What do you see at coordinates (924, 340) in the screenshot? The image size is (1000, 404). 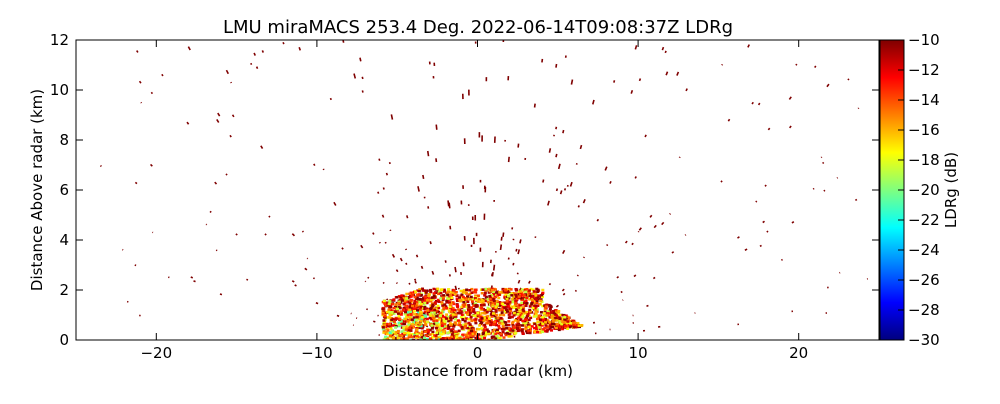 I see `colorbar-tick-label: −30` at bounding box center [924, 340].